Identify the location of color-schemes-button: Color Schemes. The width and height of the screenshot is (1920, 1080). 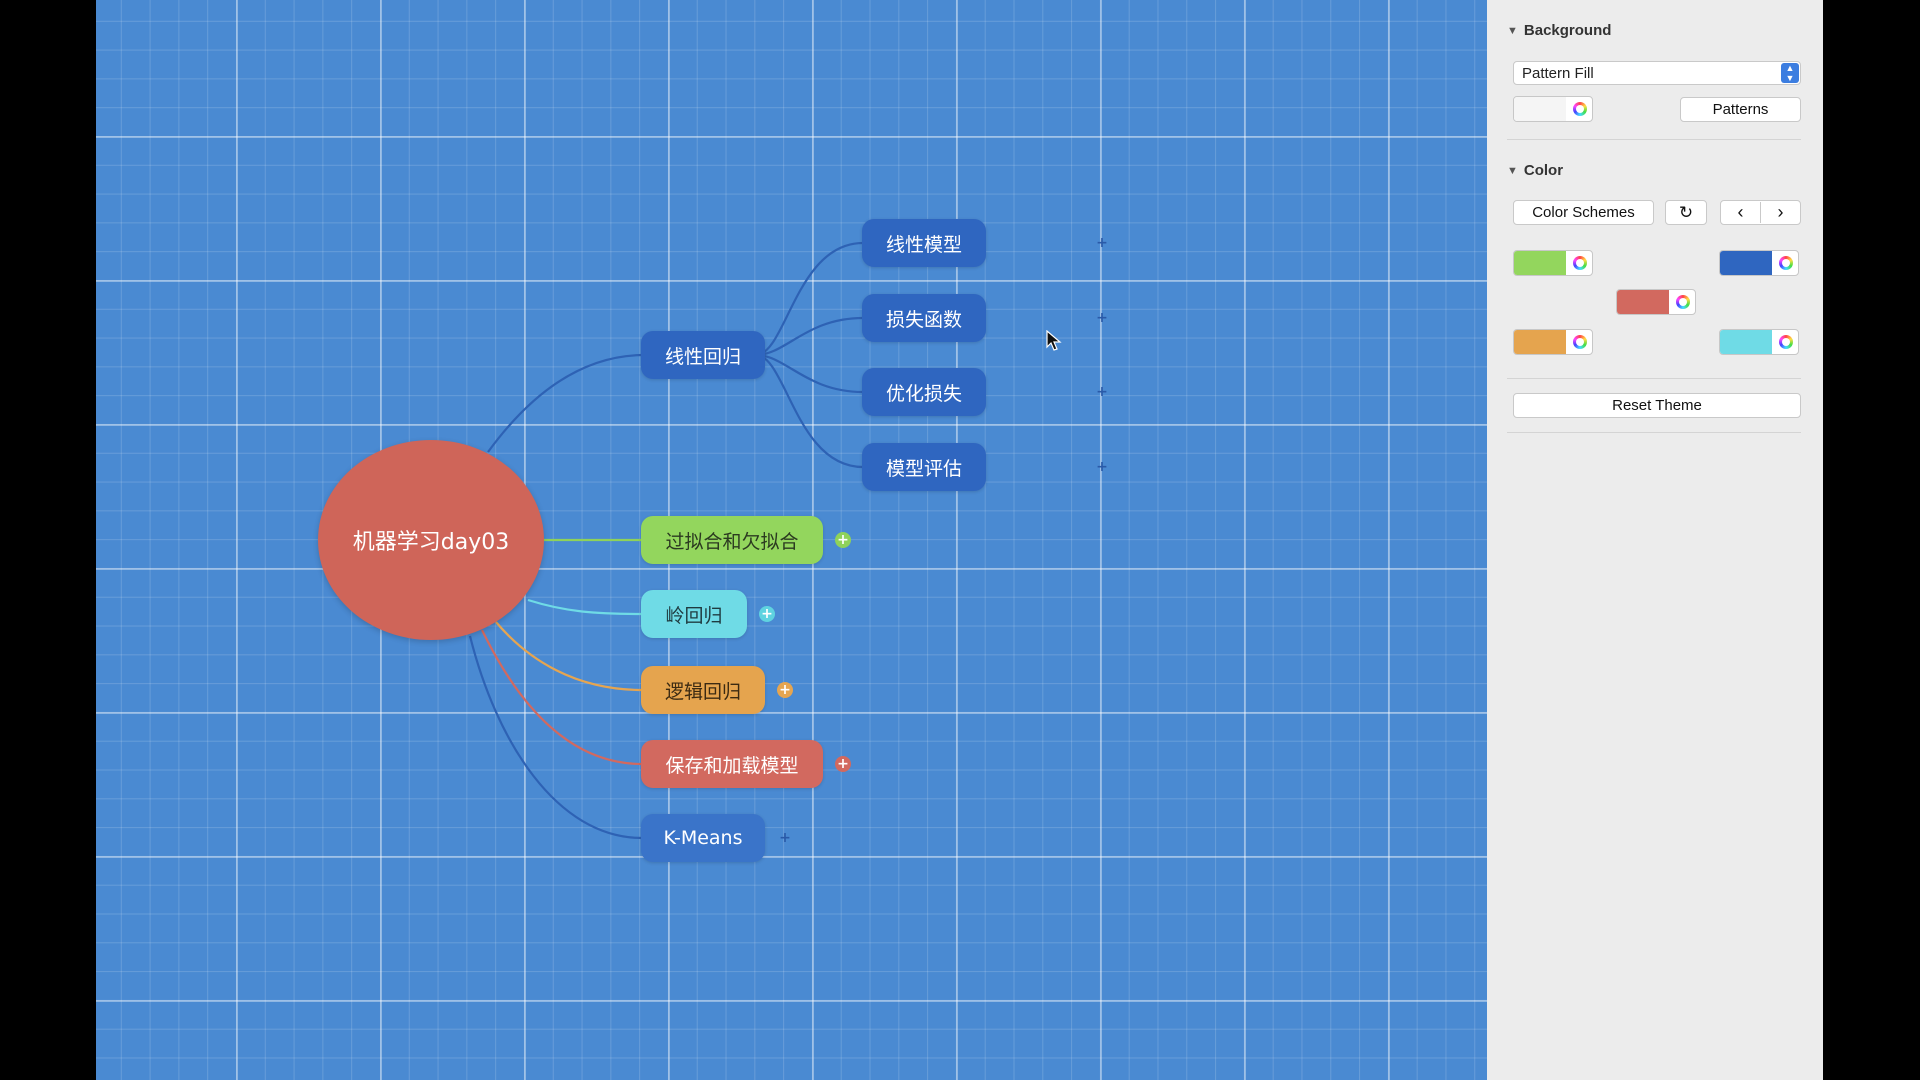
(1583, 212).